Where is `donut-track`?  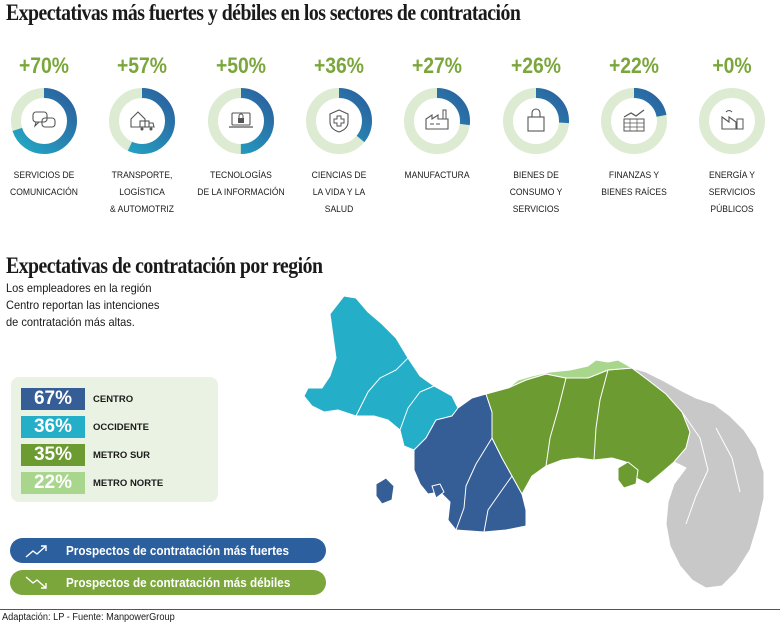 donut-track is located at coordinates (732, 121).